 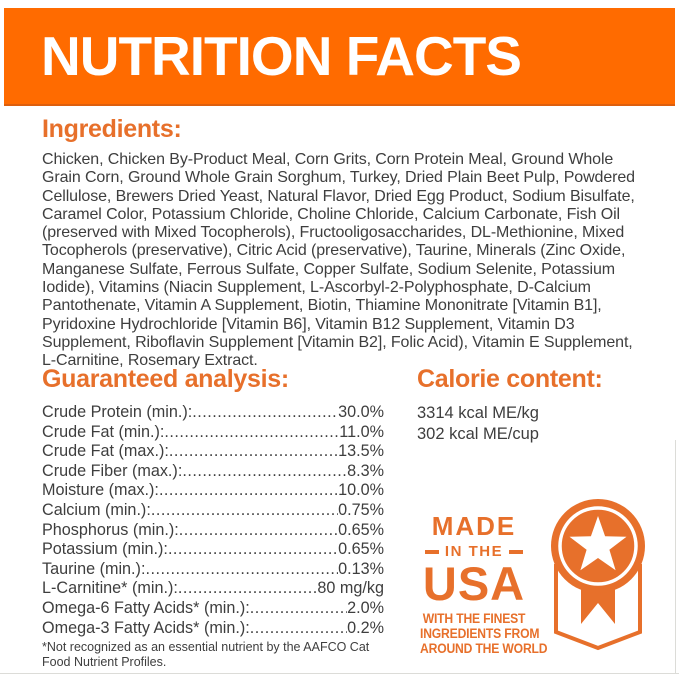 I want to click on analysis-row-label: Crude Fiber (max.):, so click(x=112, y=470).